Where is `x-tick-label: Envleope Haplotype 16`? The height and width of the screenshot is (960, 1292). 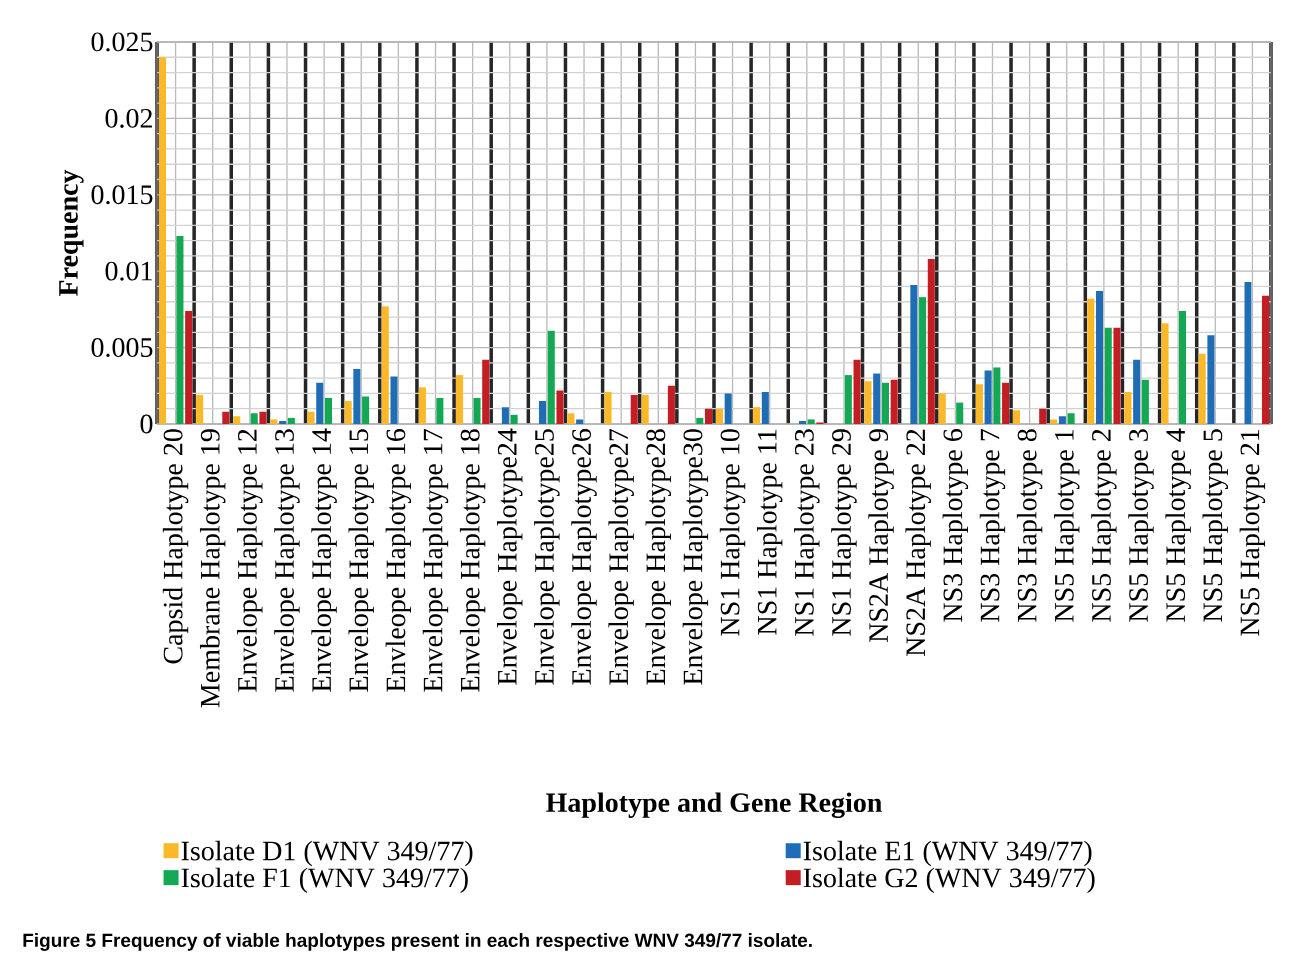 x-tick-label: Envleope Haplotype 16 is located at coordinates (398, 560).